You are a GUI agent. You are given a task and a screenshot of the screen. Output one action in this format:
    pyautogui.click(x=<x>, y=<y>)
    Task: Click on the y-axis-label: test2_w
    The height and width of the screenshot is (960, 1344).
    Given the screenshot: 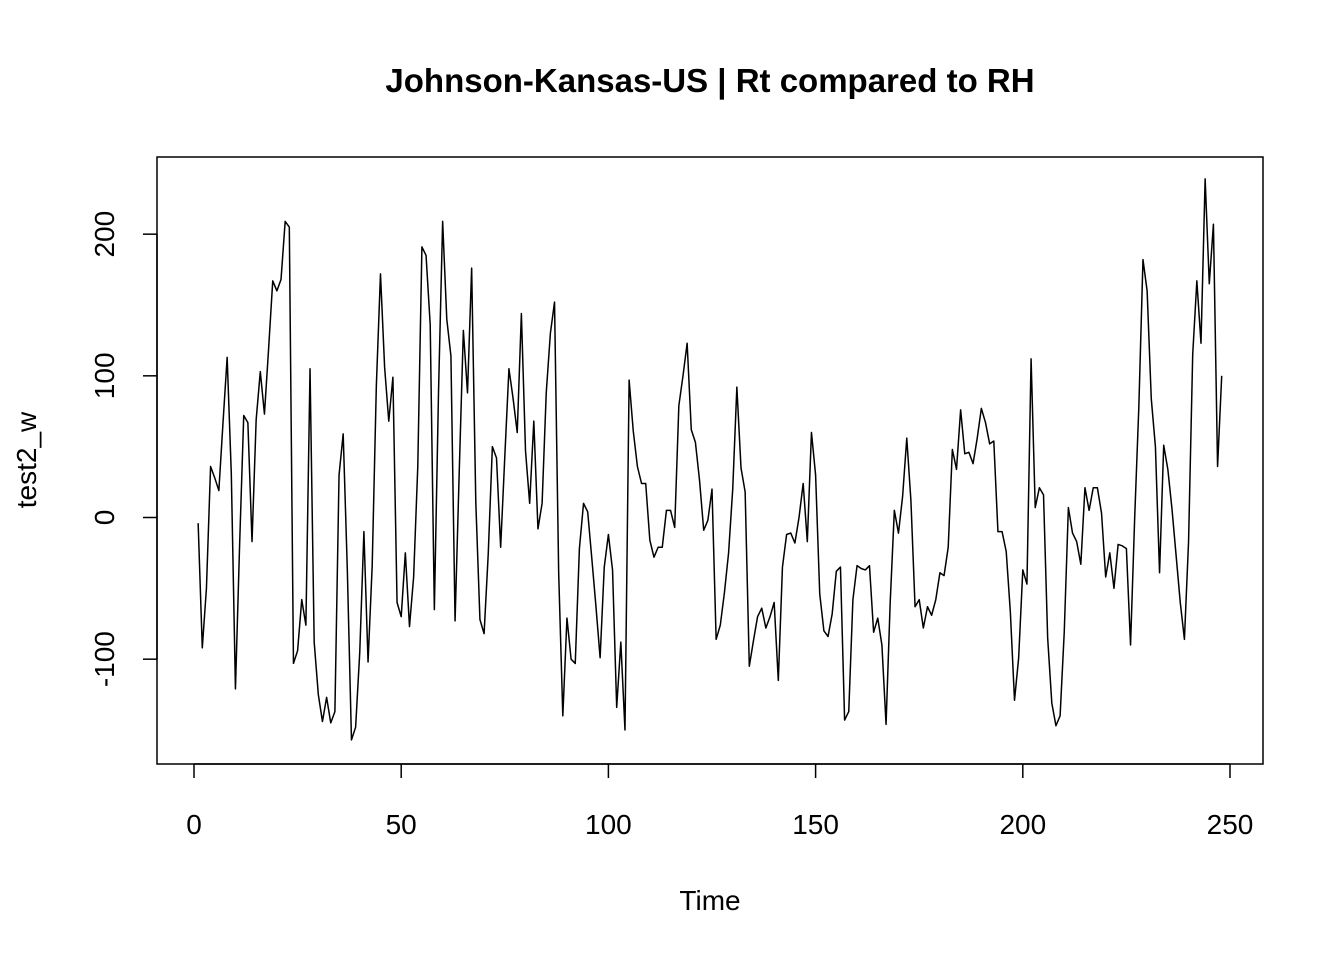 What is the action you would take?
    pyautogui.click(x=26, y=459)
    